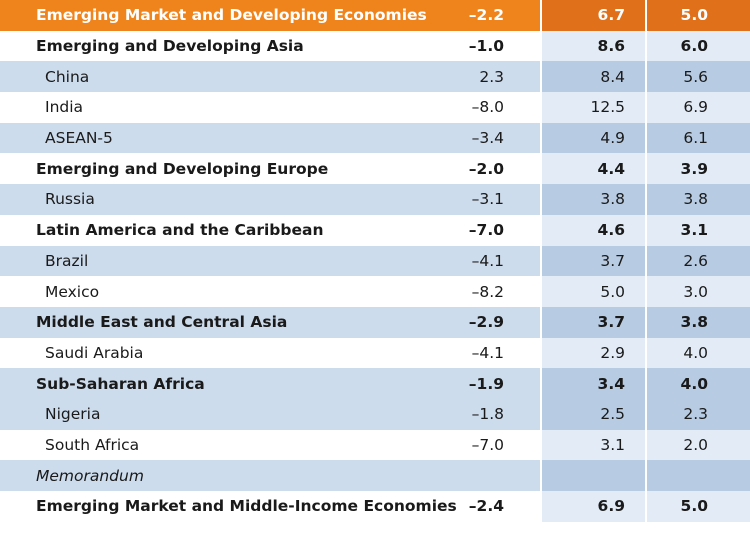  Describe the element at coordinates (697, 46) in the screenshot. I see `value-col-3: 6.0` at that location.